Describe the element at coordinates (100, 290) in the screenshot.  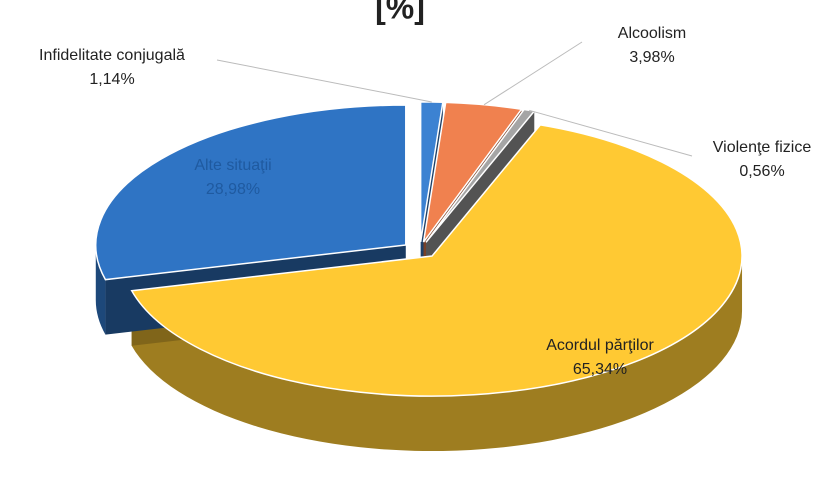
I see `slice-side` at that location.